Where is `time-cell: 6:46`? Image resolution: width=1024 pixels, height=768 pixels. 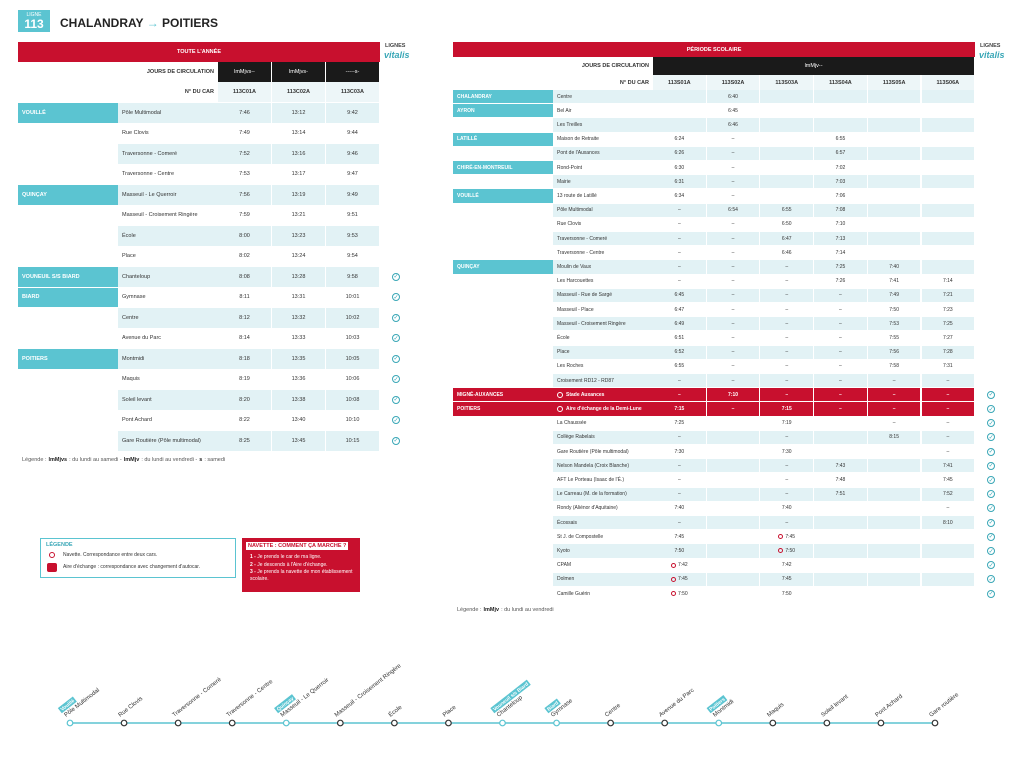 time-cell: 6:46 is located at coordinates (733, 125).